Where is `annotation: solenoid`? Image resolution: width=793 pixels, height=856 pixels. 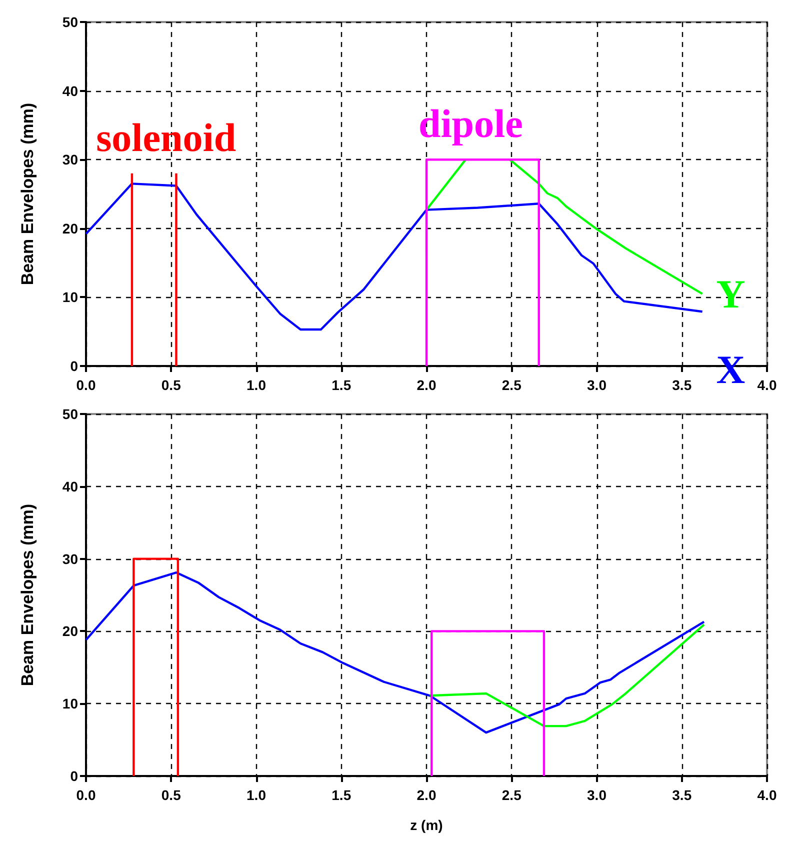
annotation: solenoid is located at coordinates (166, 137).